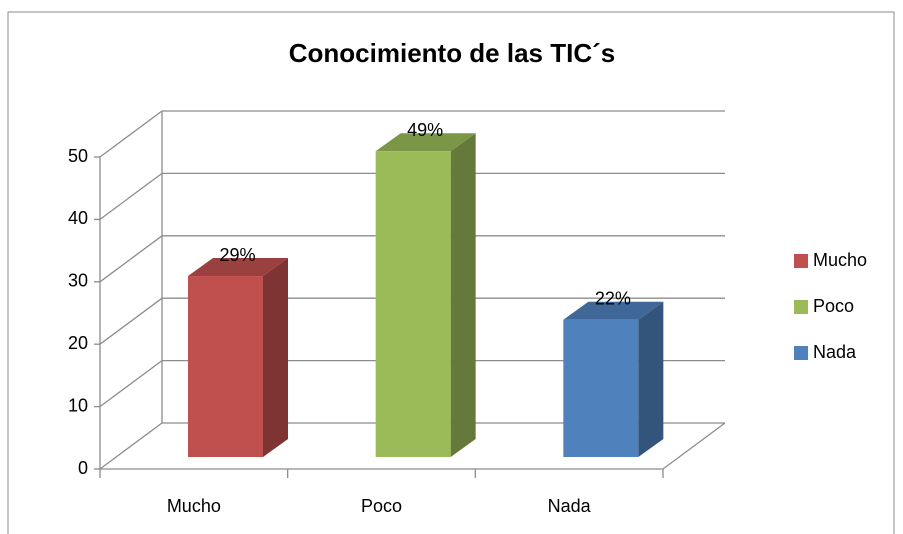 This screenshot has height=534, width=903. I want to click on y-tick-label: 50, so click(78, 156).